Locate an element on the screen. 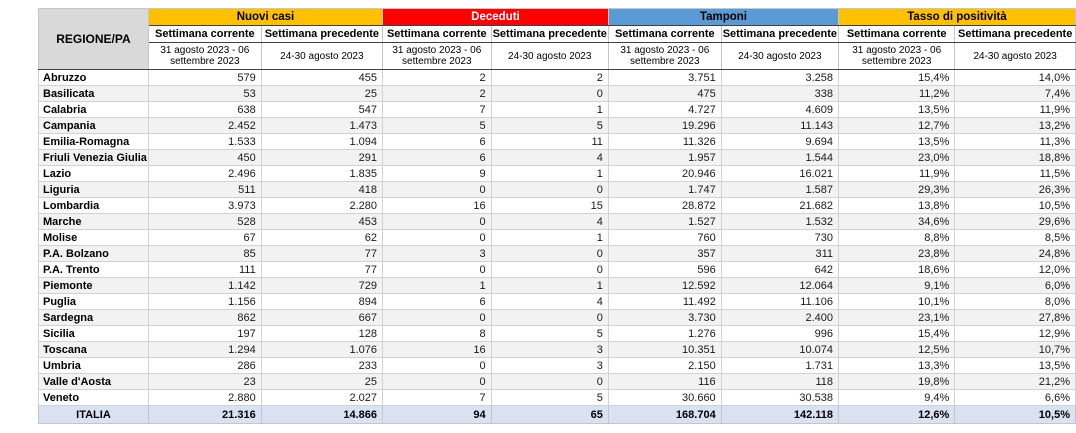 The height and width of the screenshot is (433, 1076). cell-value: 1.533 is located at coordinates (204, 141).